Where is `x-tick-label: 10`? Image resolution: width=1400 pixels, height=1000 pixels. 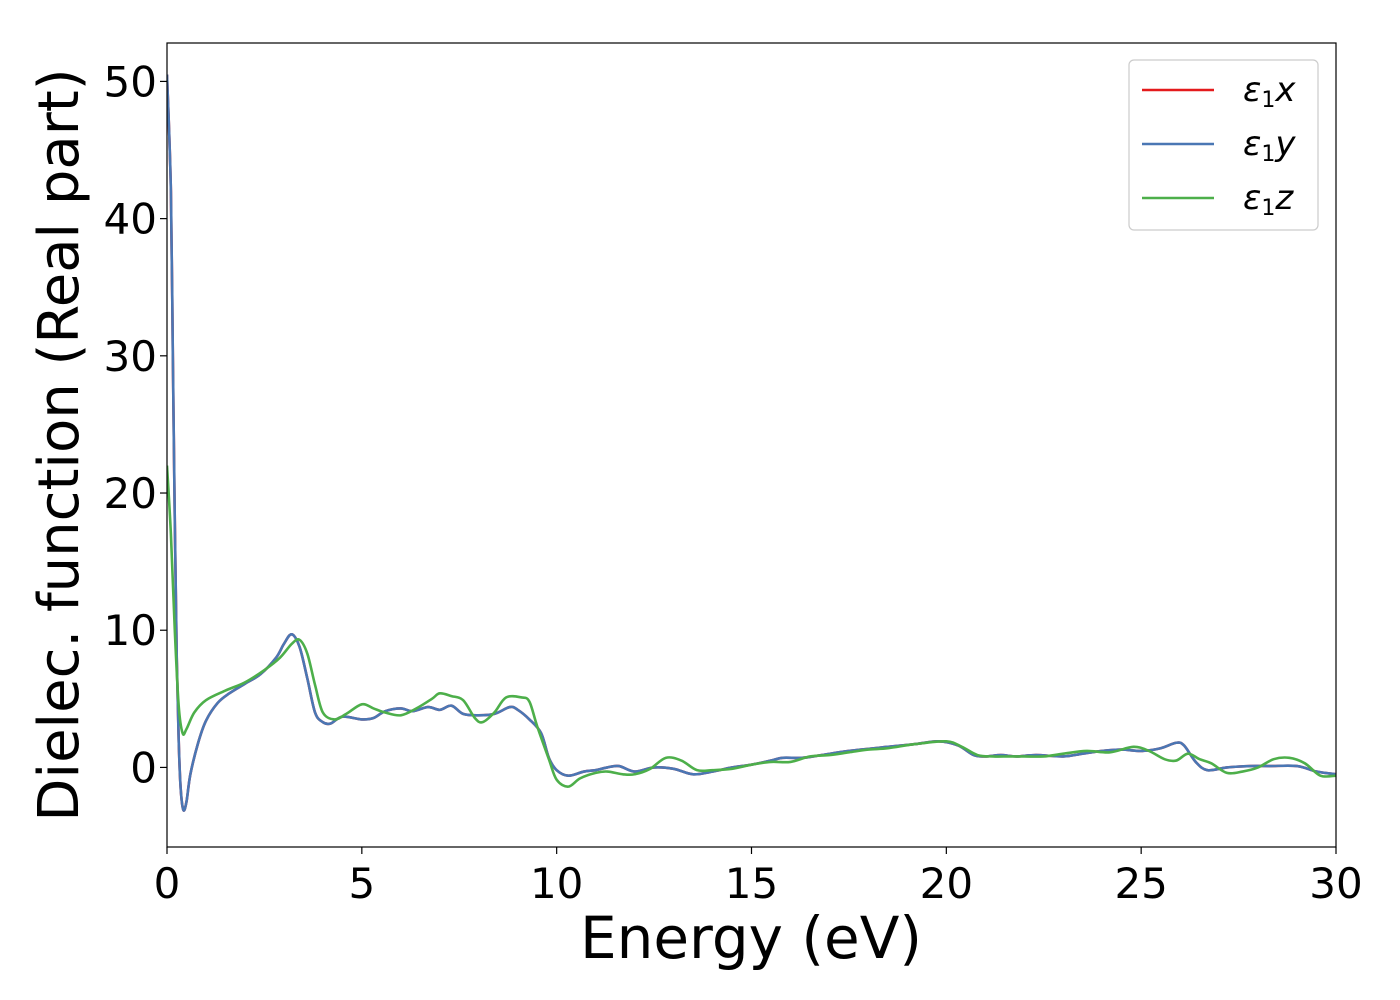
x-tick-label: 10 is located at coordinates (556, 883).